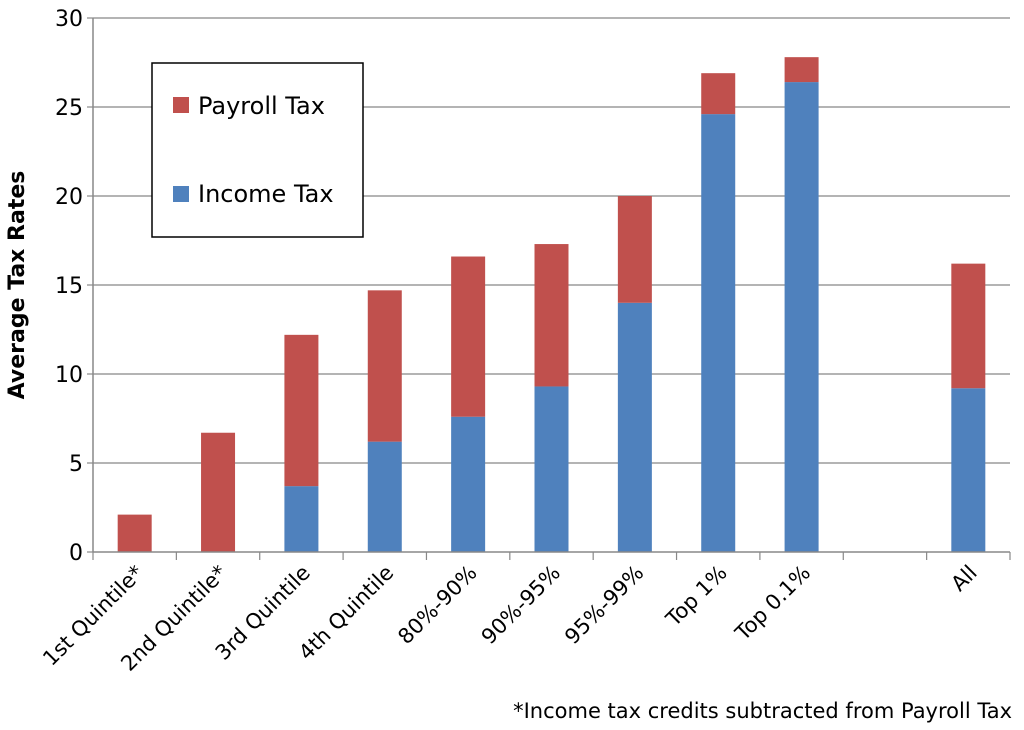 The image size is (1024, 730). I want to click on x-tick-label: 80%-90%, so click(437, 605).